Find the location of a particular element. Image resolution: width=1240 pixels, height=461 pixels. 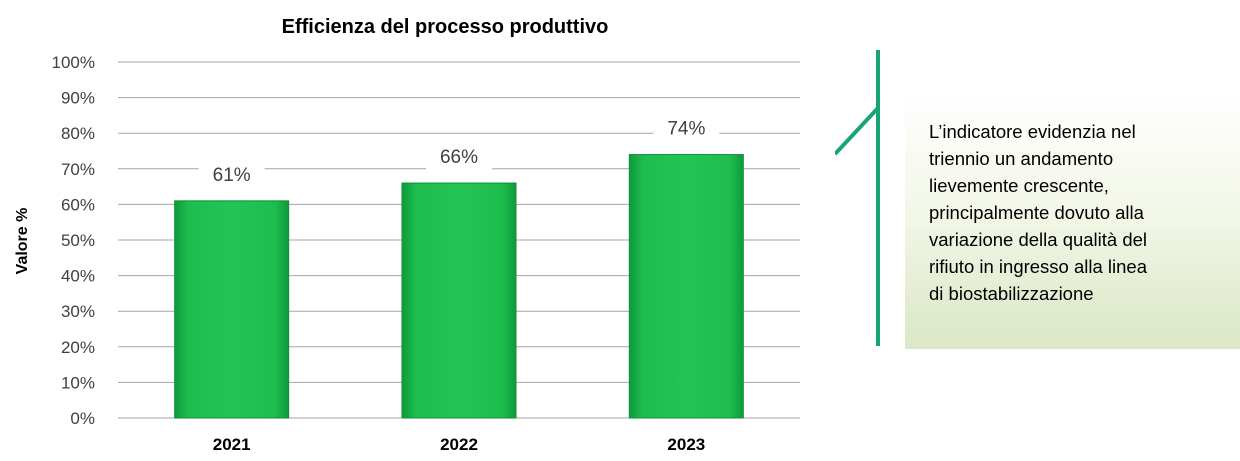

x-tick-label-2021: 2021 is located at coordinates (232, 444).